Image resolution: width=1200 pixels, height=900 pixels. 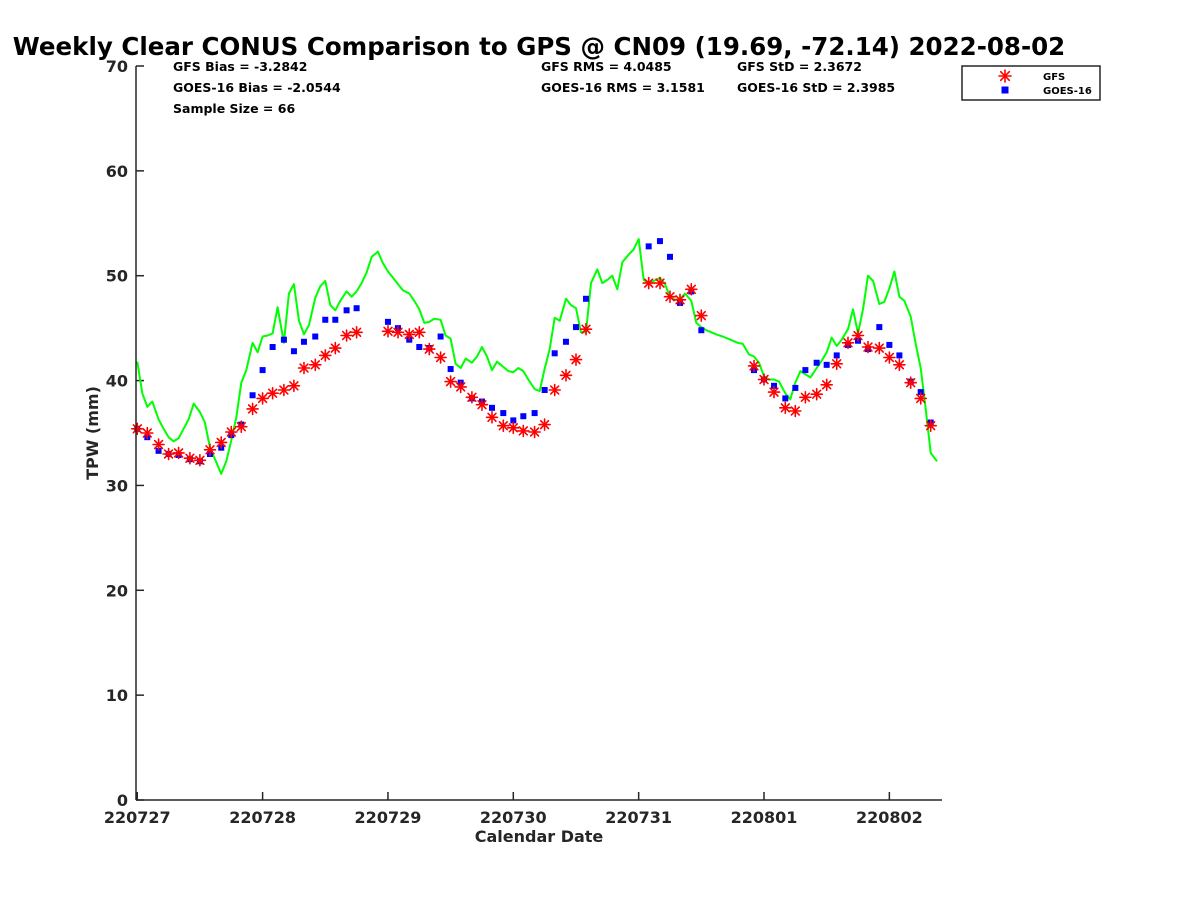 What do you see at coordinates (638, 817) in the screenshot?
I see `x-tick-label: 220731` at bounding box center [638, 817].